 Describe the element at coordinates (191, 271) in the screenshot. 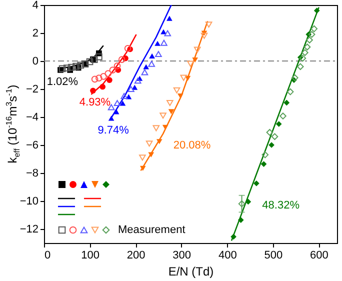

I see `x-axis-title: E/N (Td)` at that location.